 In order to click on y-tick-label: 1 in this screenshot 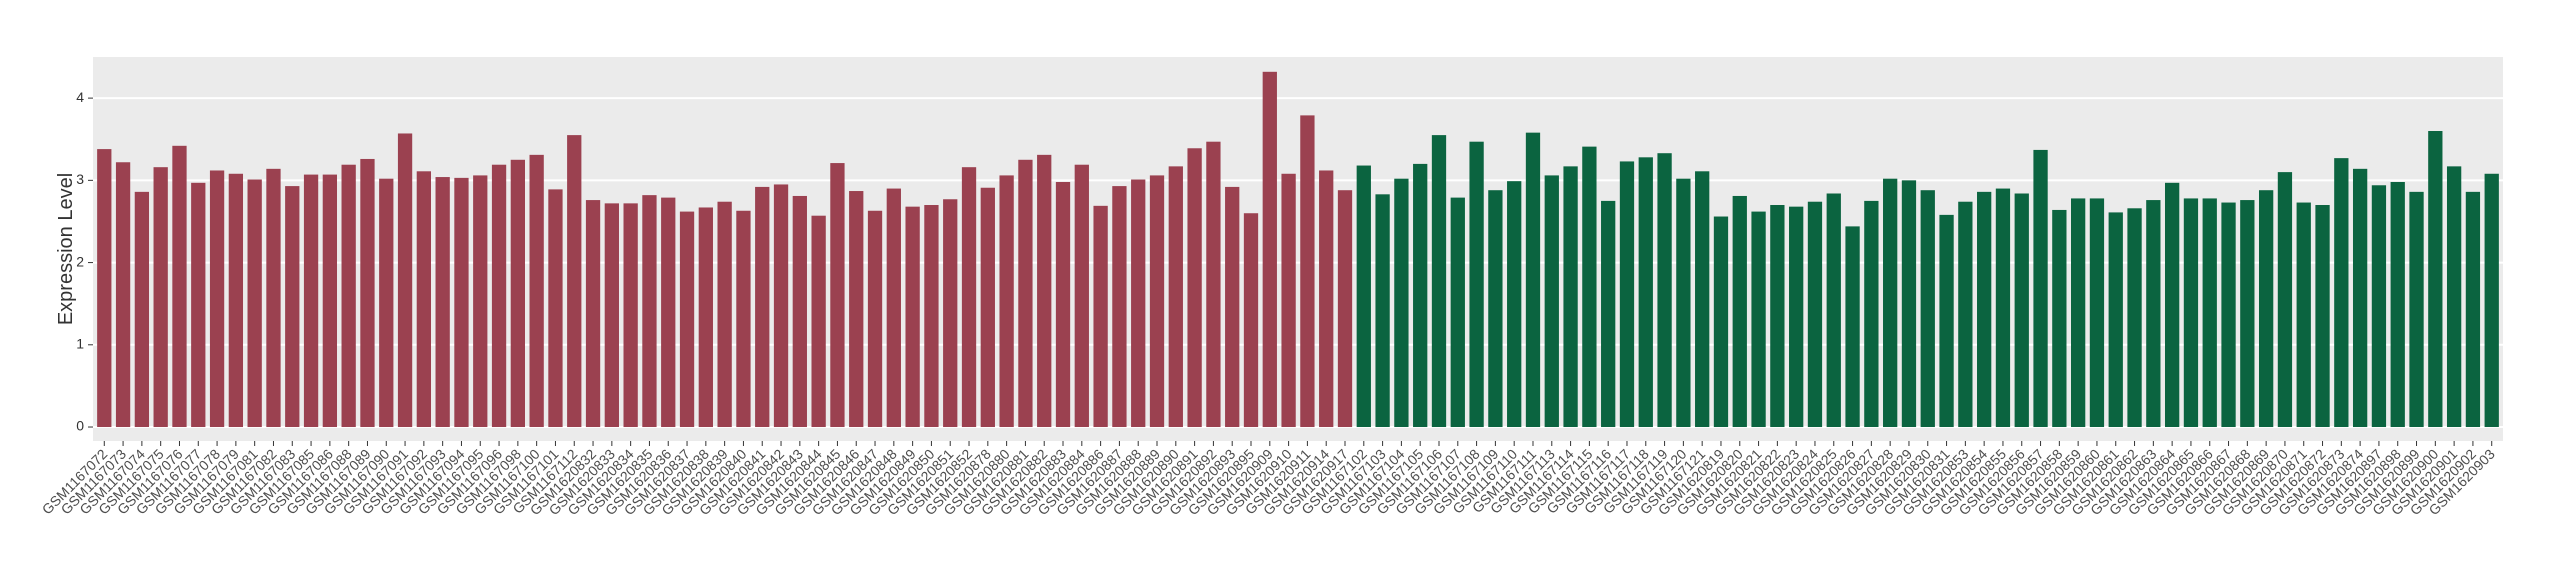, I will do `click(80, 343)`.